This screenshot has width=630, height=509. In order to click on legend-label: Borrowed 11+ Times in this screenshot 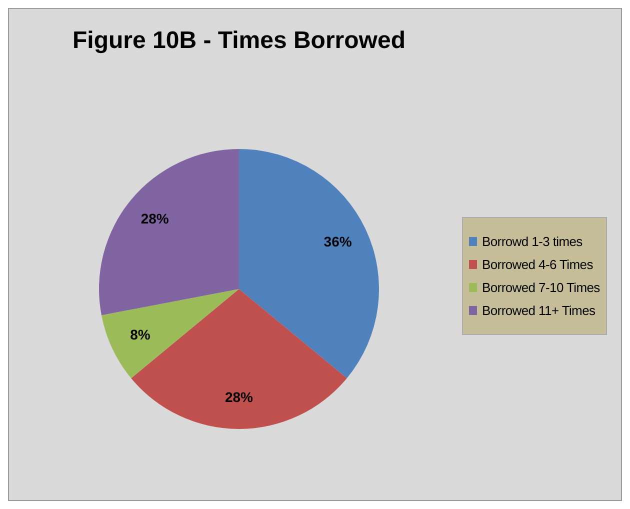, I will do `click(539, 310)`.